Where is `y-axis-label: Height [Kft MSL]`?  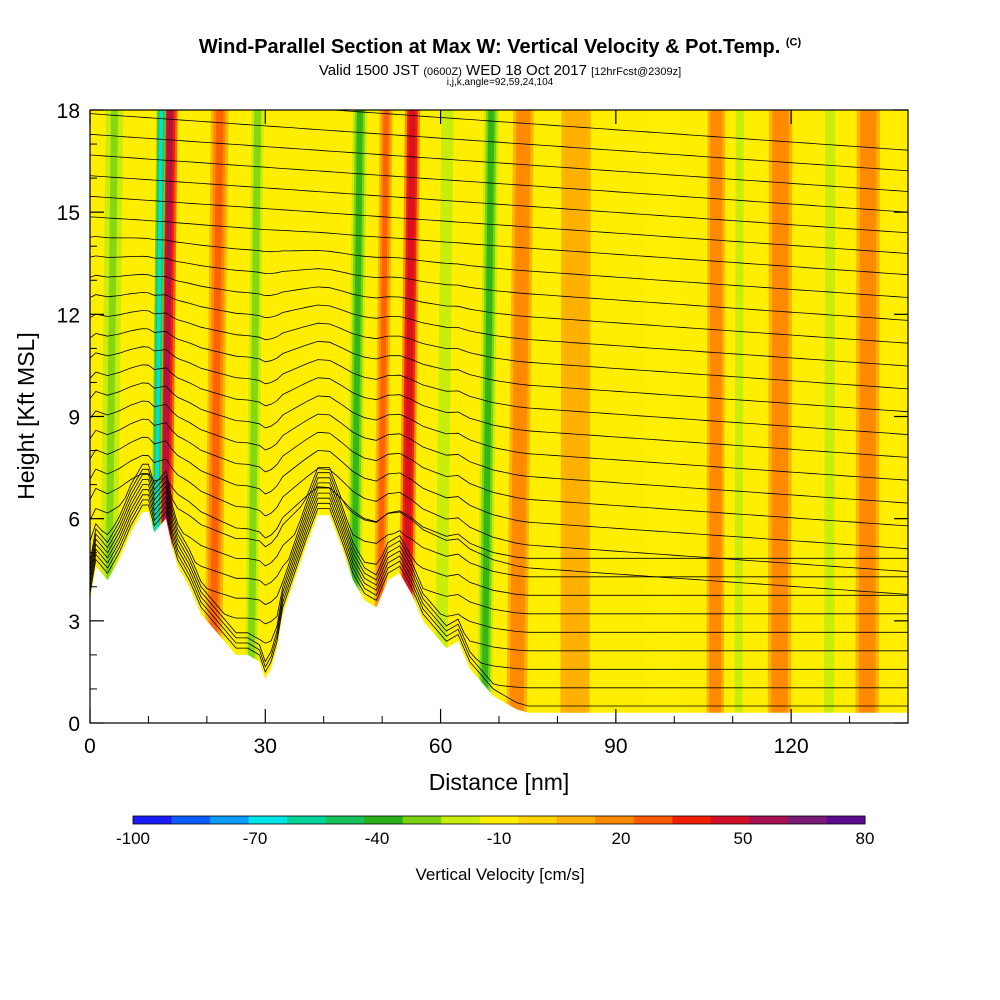 y-axis-label: Height [Kft MSL] is located at coordinates (26, 415).